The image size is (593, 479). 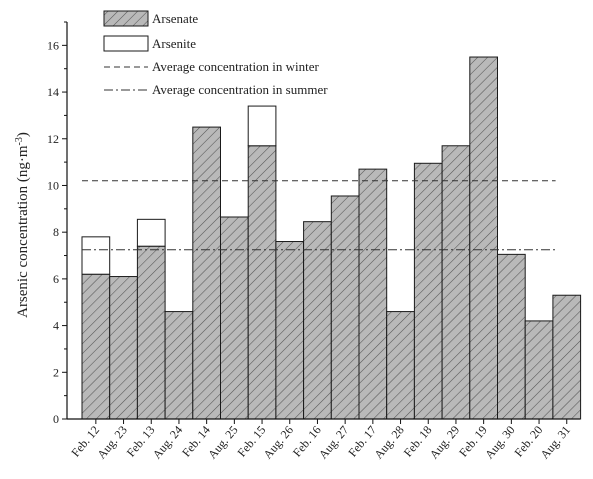 I want to click on x-tick-label-18: Aug. 31, so click(x=555, y=442).